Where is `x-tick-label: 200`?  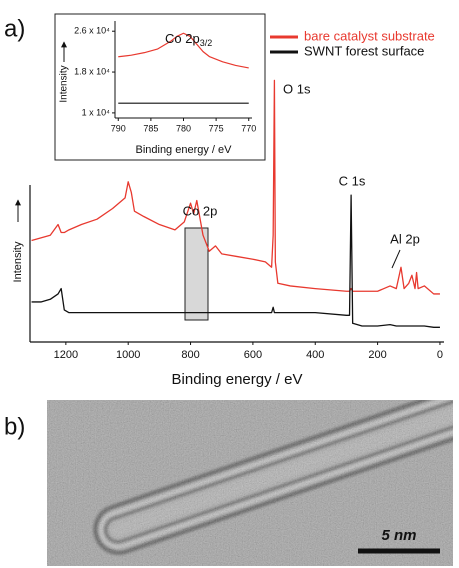
x-tick-label: 200 is located at coordinates (377, 355).